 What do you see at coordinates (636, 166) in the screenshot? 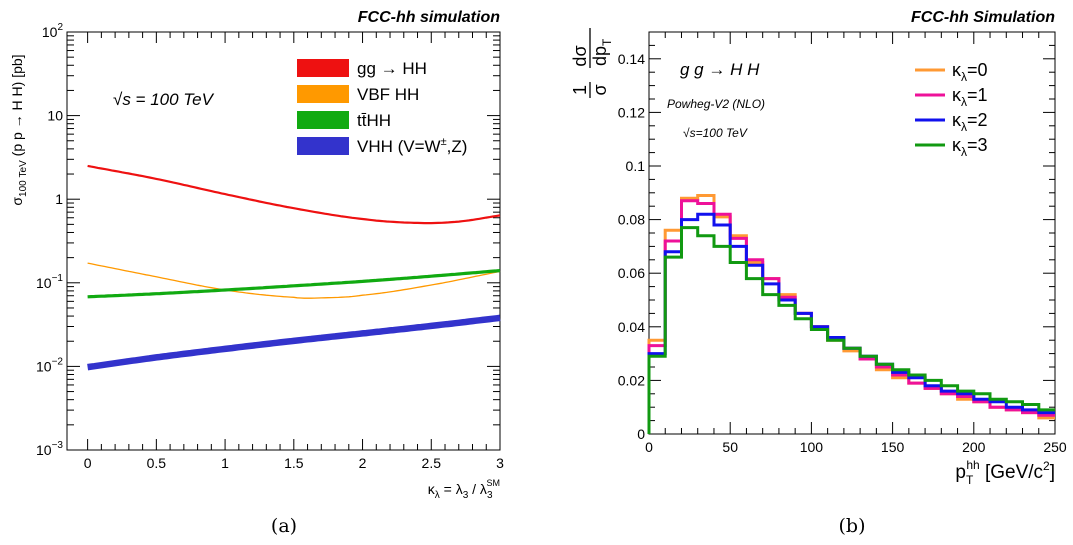
I see `y-tick-label: 0.1` at bounding box center [636, 166].